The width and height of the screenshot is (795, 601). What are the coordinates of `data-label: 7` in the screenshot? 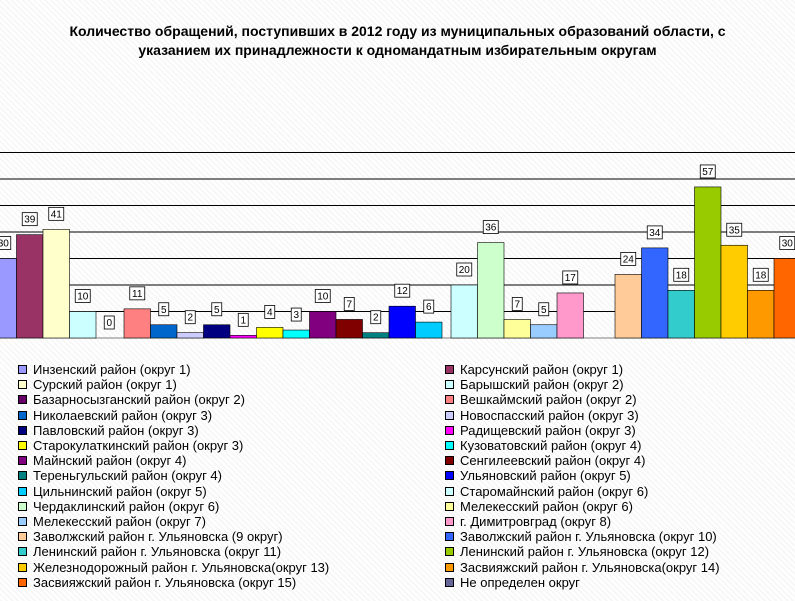 It's located at (349, 304).